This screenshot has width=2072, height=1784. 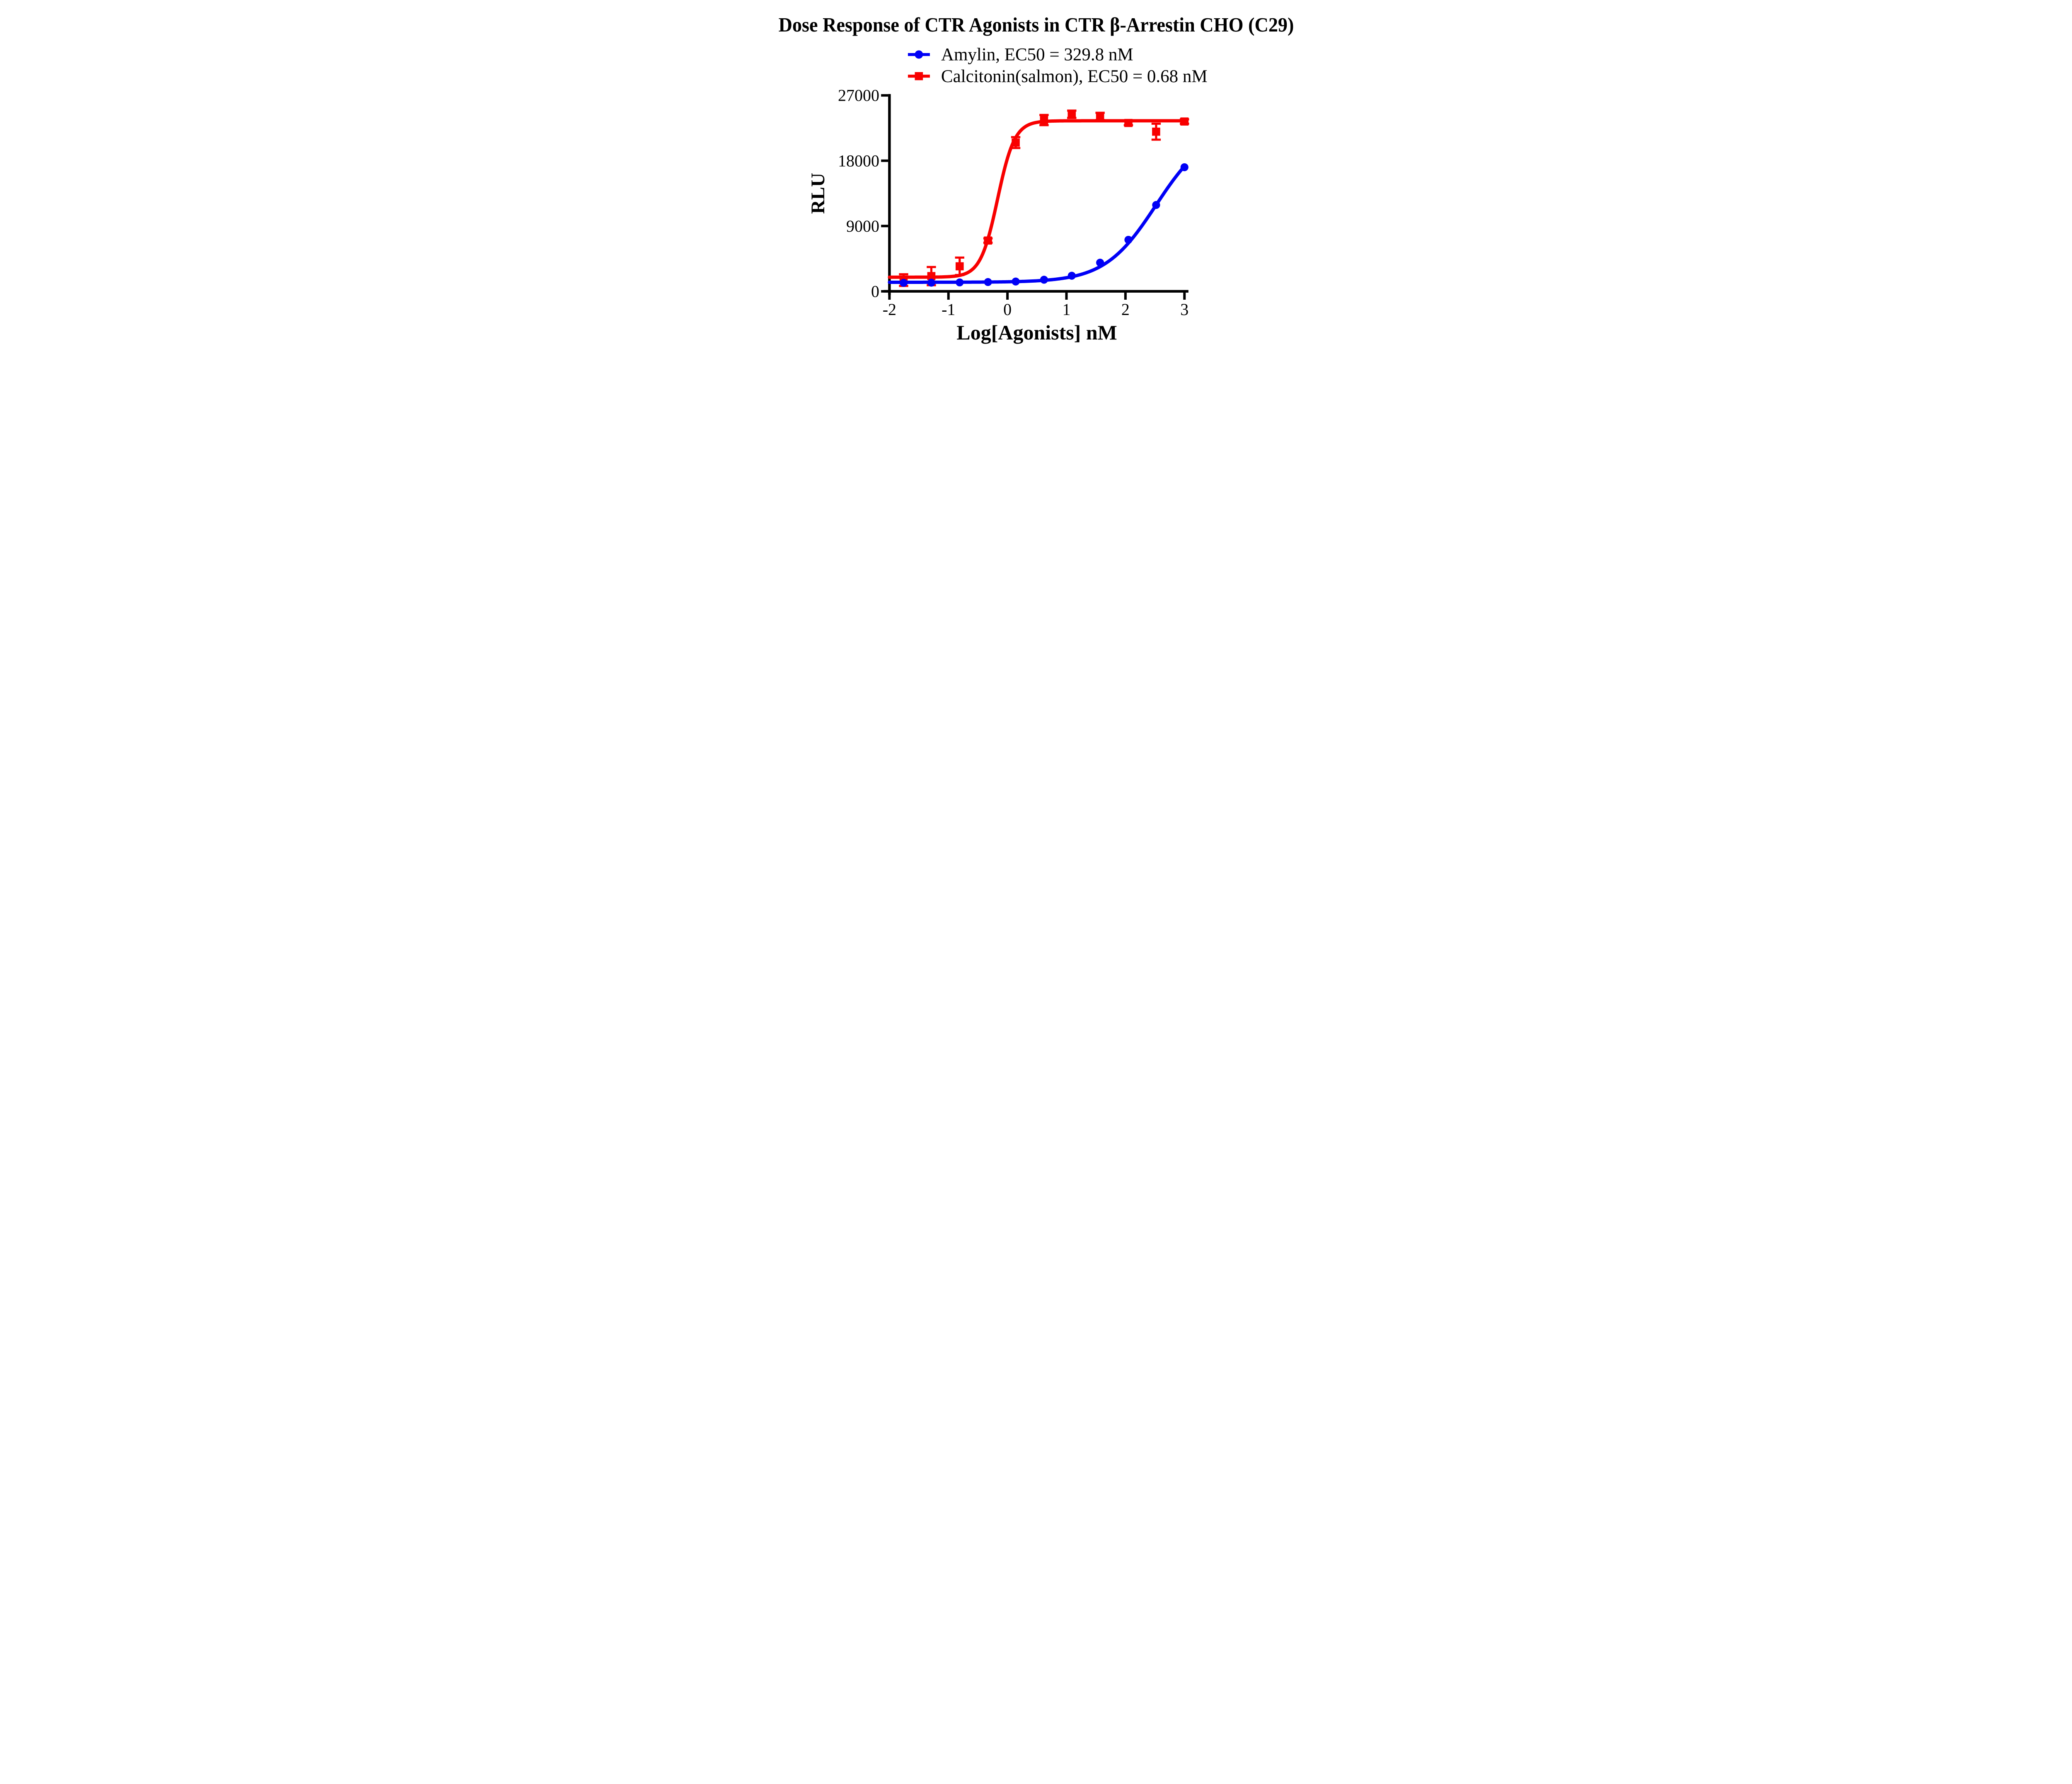 What do you see at coordinates (1036, 332) in the screenshot?
I see `x-axis-title: Log[Agonists] nM` at bounding box center [1036, 332].